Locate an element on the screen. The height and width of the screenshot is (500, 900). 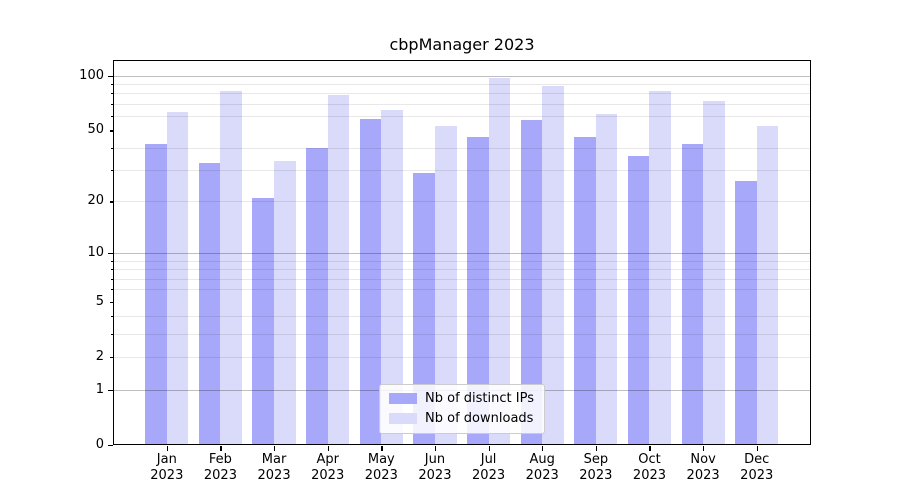
legend-swatch-distinct-ips-icon is located at coordinates (403, 398).